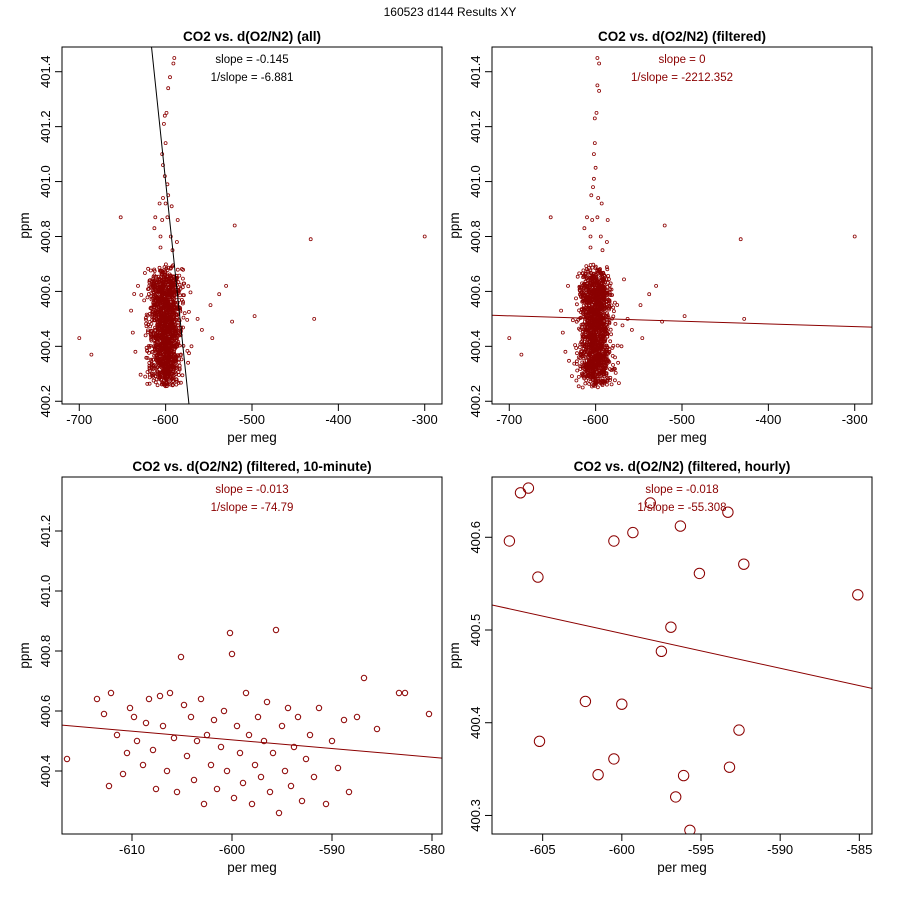 The height and width of the screenshot is (900, 900). Describe the element at coordinates (432, 849) in the screenshot. I see `x-tick-label: -580` at that location.